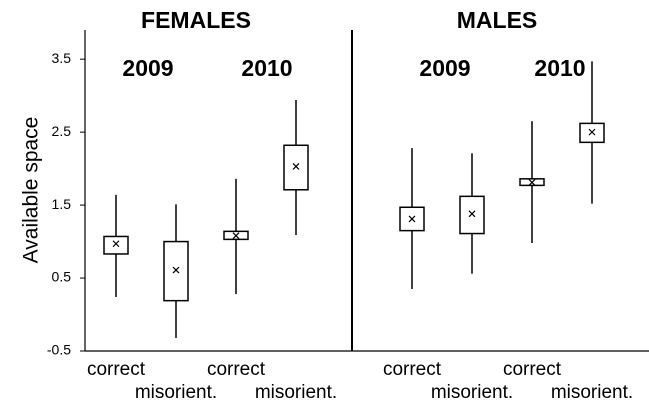 The height and width of the screenshot is (406, 649). I want to click on y-tick-label: 0.5, so click(62, 277).